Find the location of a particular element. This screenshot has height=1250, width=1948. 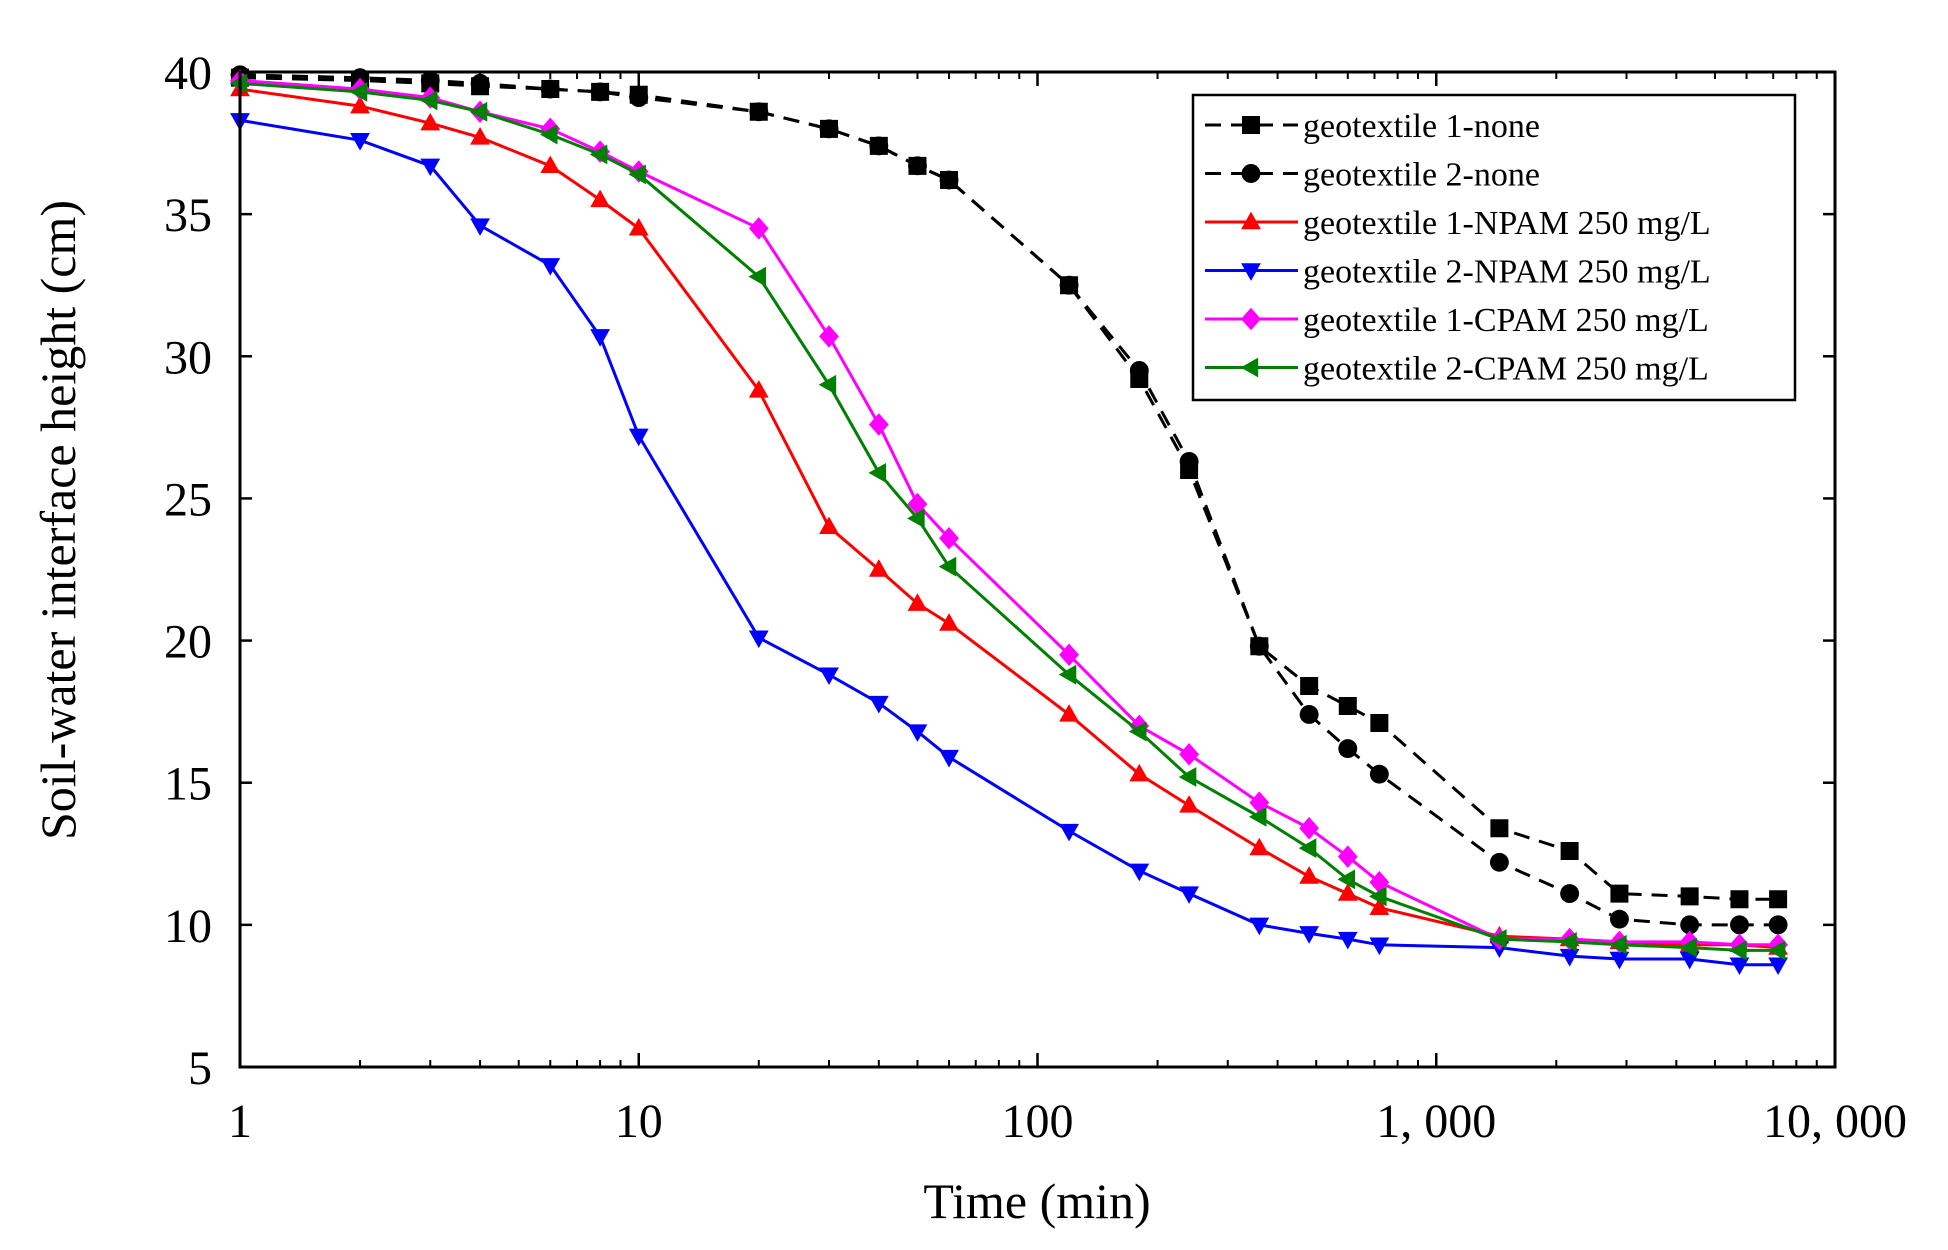

legend-entry: geotextile 1-NPAM 250 mg/L is located at coordinates (1507, 223).